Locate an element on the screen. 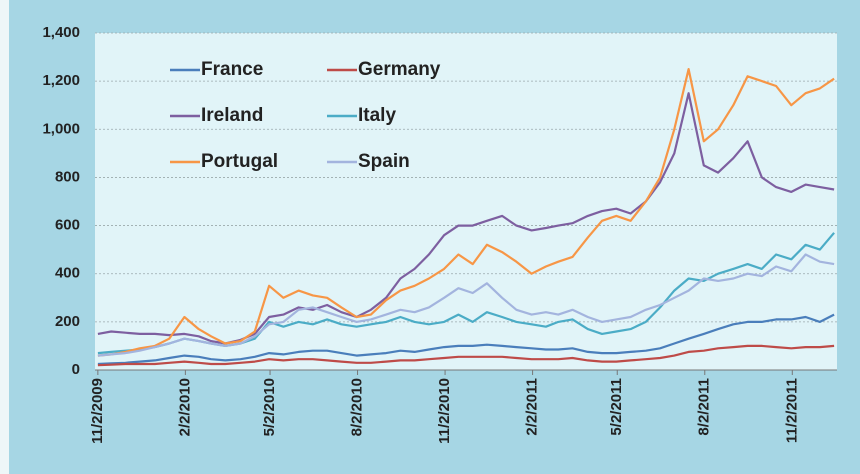  x-tick-label: 2/2/2011 is located at coordinates (532, 407).